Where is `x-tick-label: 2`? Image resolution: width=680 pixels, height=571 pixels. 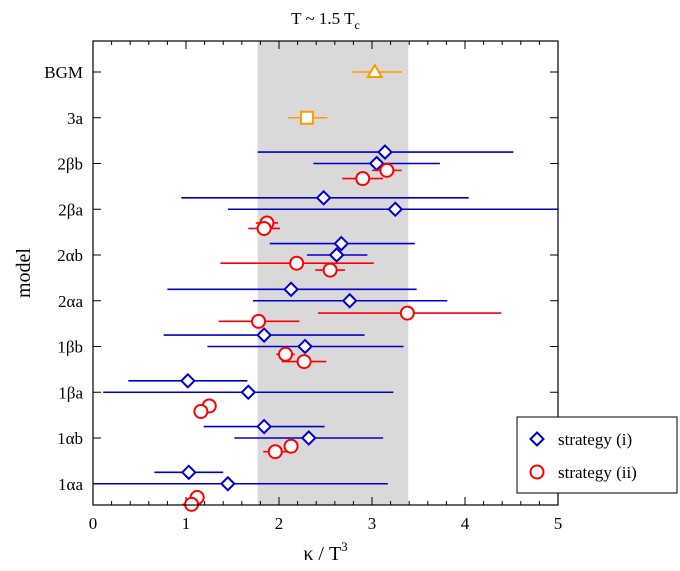
x-tick-label: 2 is located at coordinates (279, 523).